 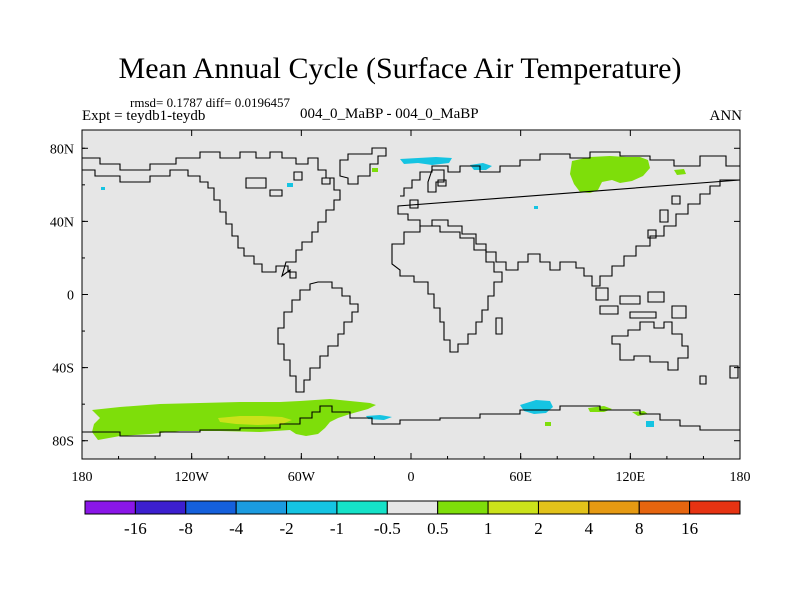 I want to click on coast-africa, so click(x=447, y=289).